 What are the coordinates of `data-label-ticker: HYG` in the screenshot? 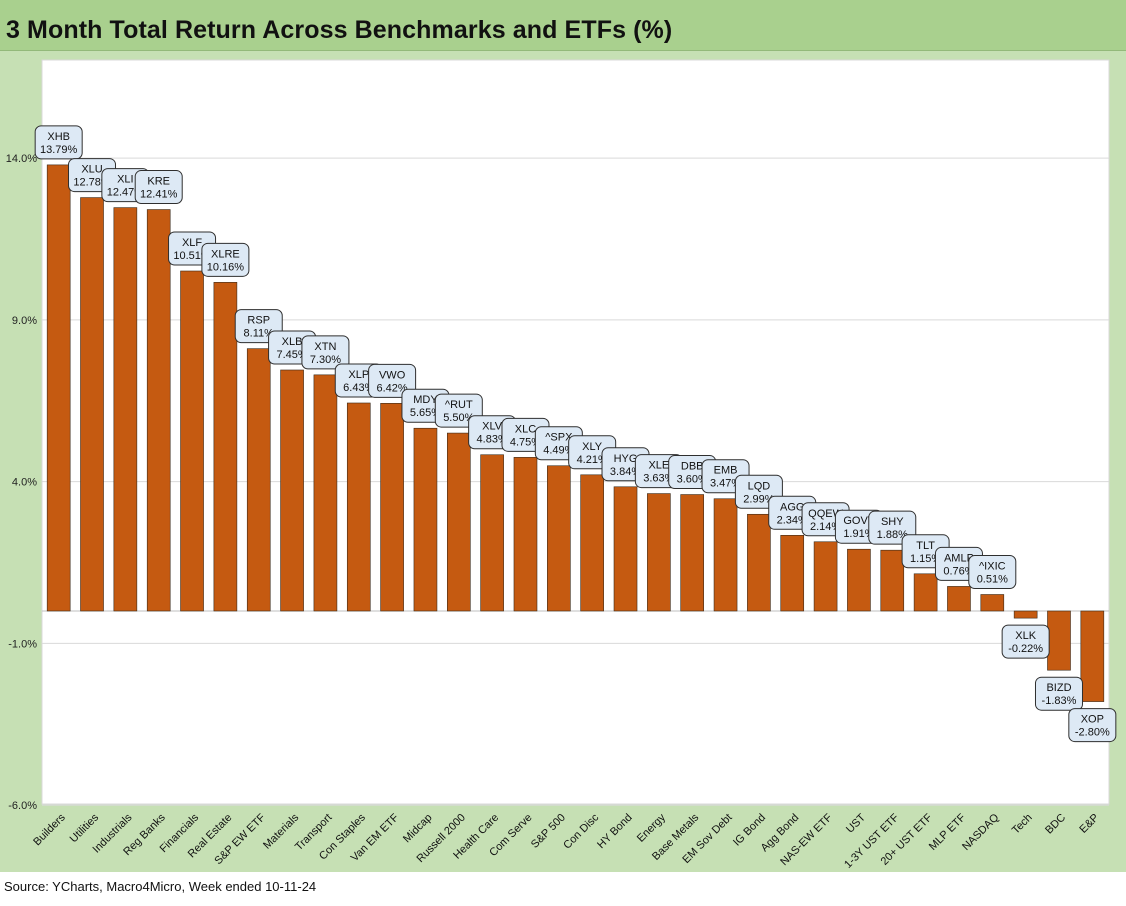 It's located at (626, 459).